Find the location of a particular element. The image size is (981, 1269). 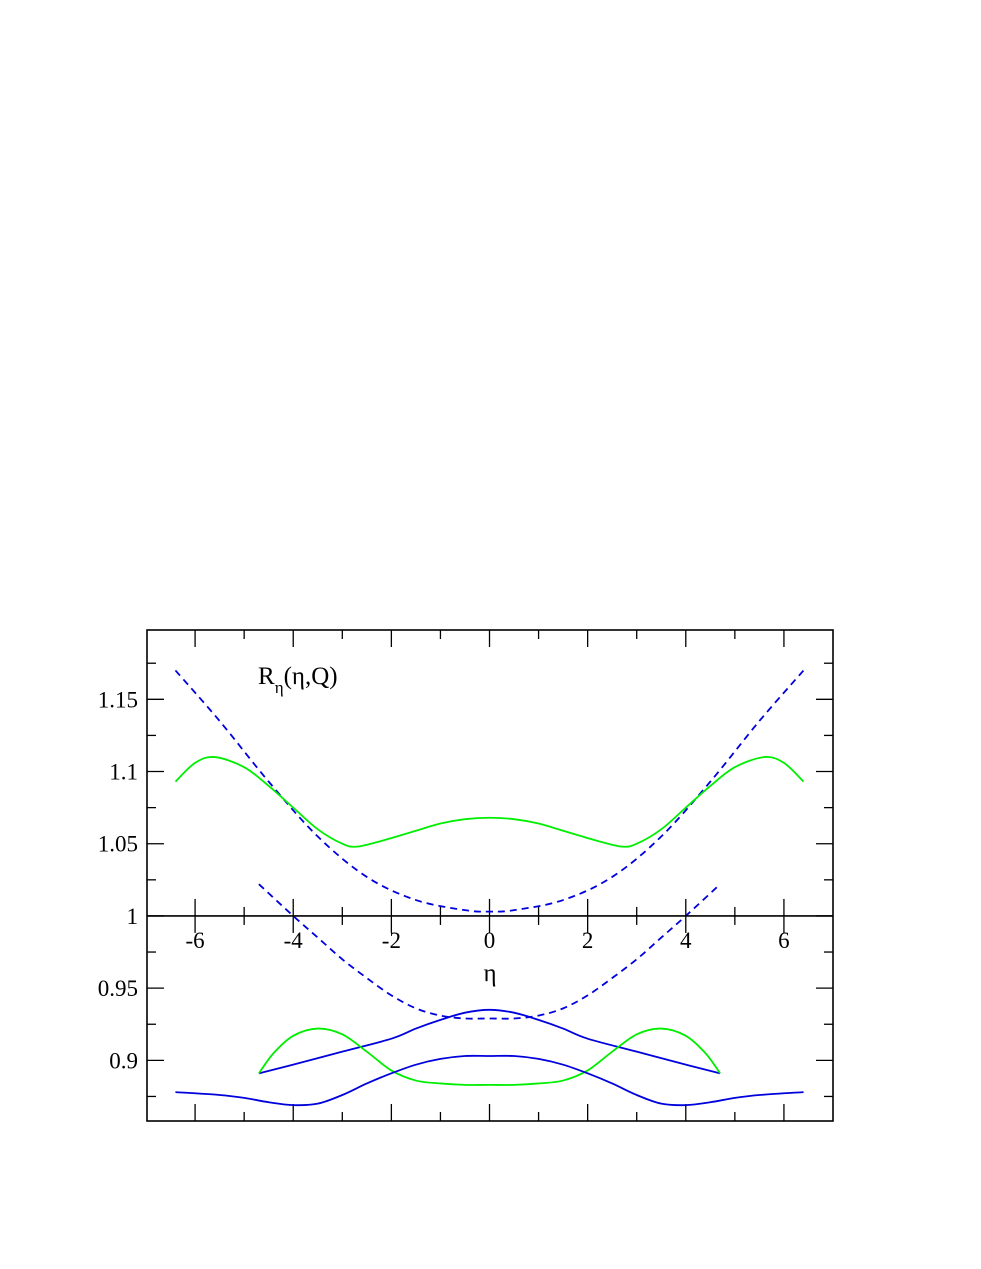

y-tick-label: 1.05 is located at coordinates (118, 844).